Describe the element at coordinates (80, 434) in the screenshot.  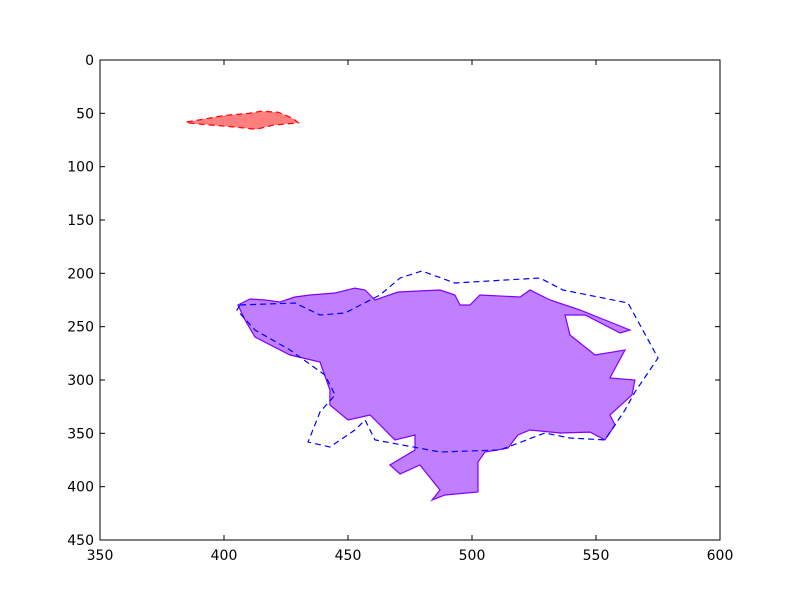
I see `y-tick-label: 350` at that location.